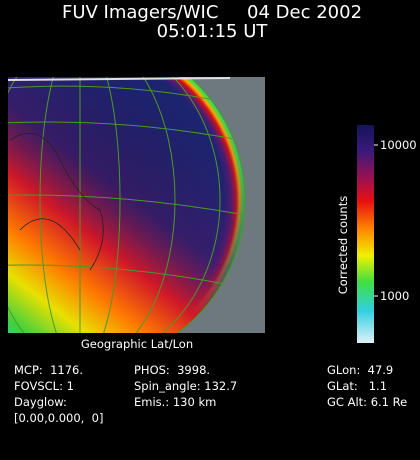 This screenshot has height=460, width=420. Describe the element at coordinates (40, 402) in the screenshot. I see `info-line: Dayglow:` at that location.